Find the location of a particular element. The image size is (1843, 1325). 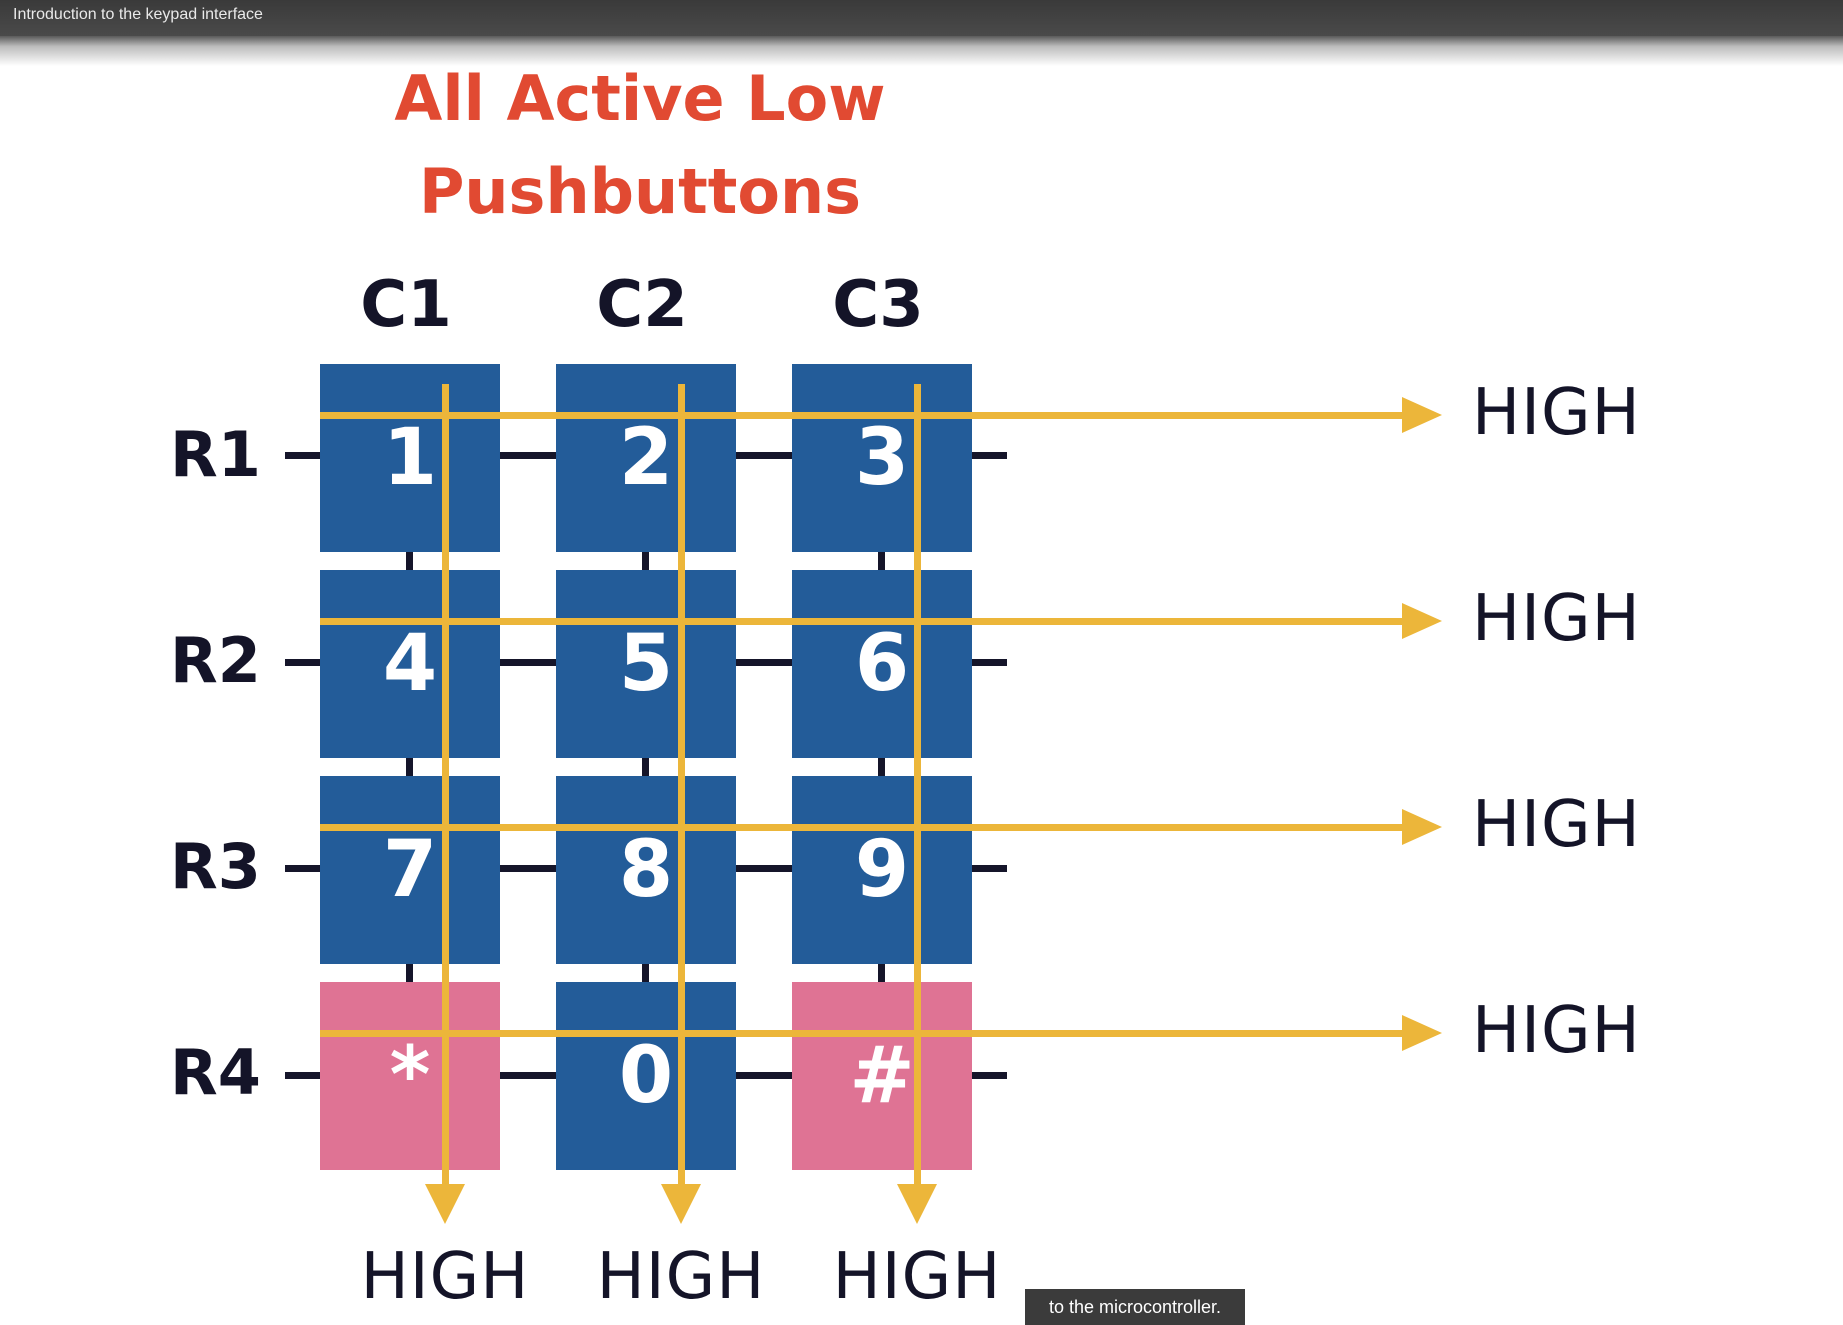

column-label-c3: C3 is located at coordinates (878, 305).